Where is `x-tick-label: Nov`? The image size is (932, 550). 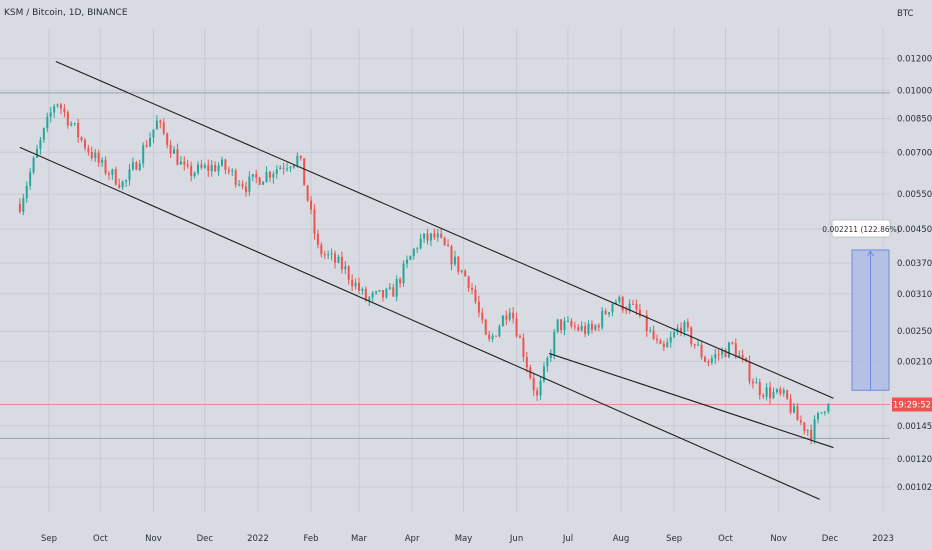
x-tick-label: Nov is located at coordinates (778, 539).